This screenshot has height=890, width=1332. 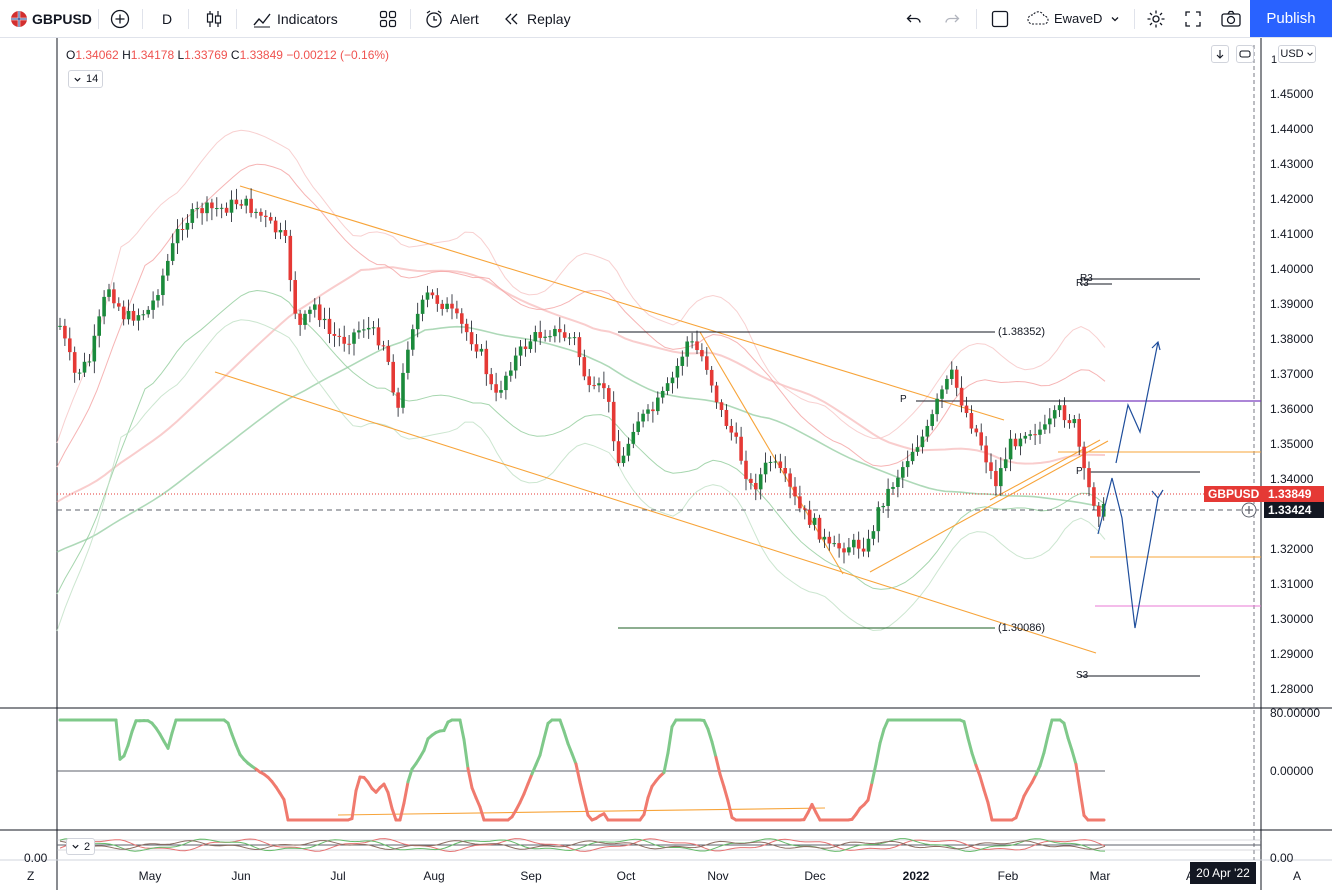 I want to click on compare-button, so click(x=120, y=18).